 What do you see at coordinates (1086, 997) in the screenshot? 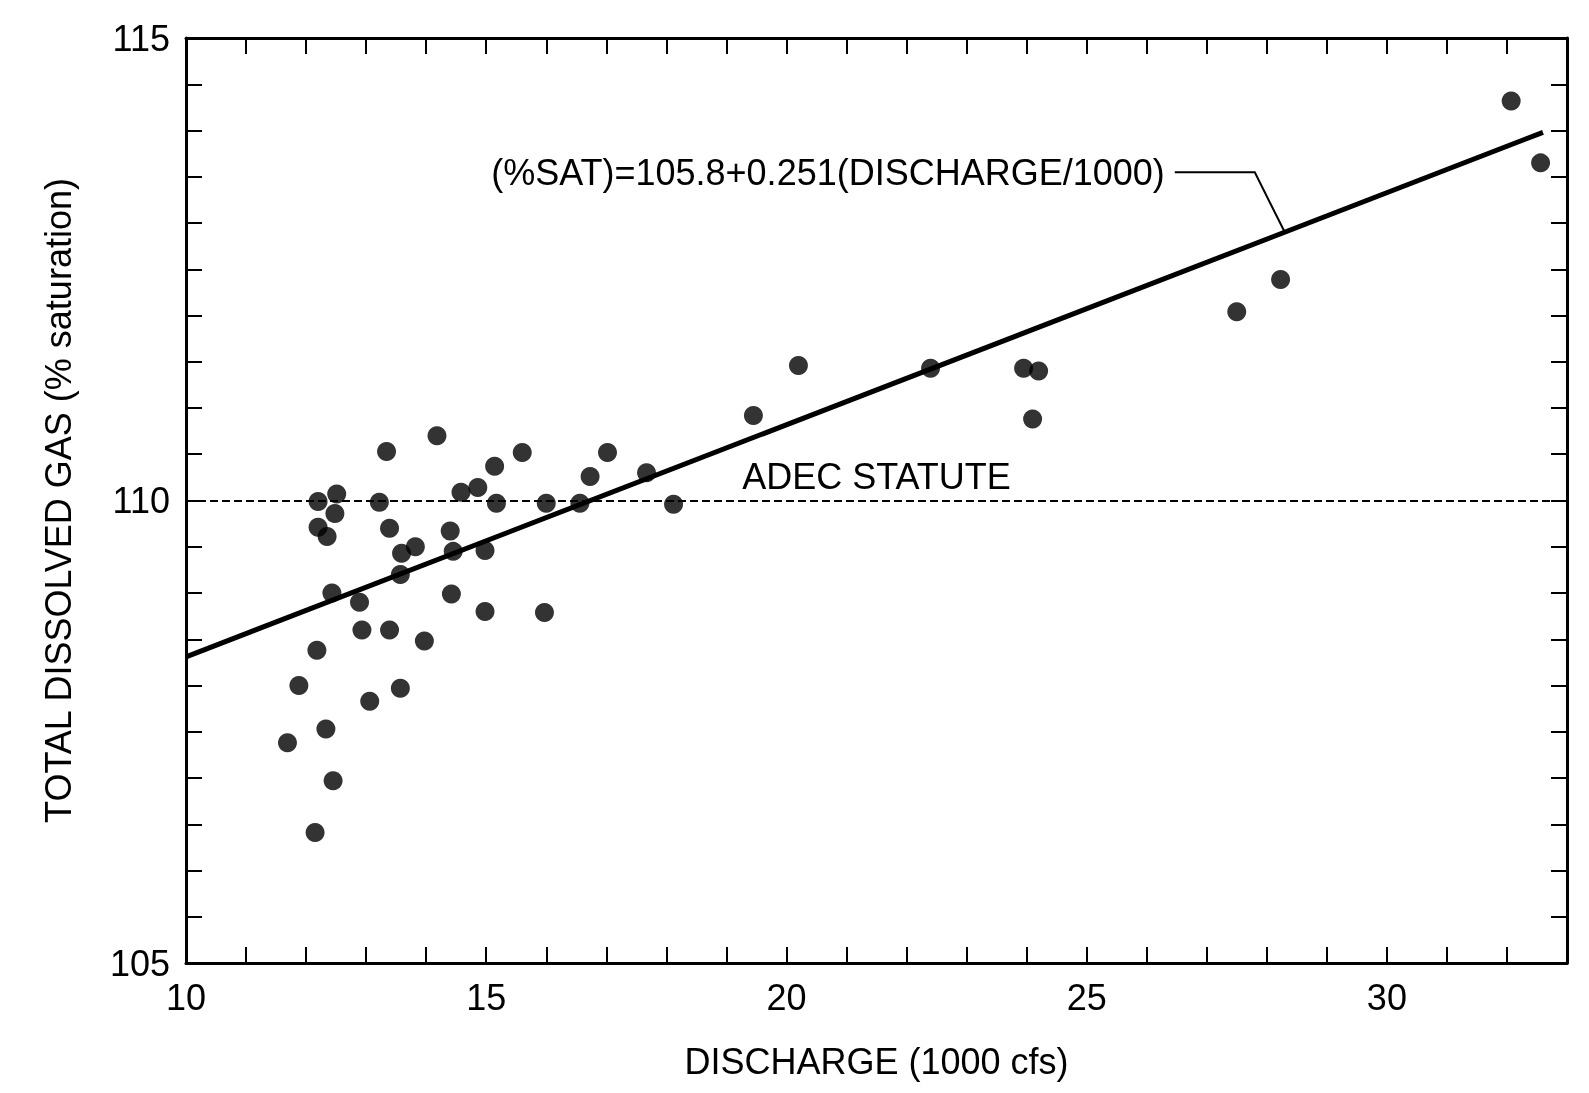
I see `x-tick-label: 25` at bounding box center [1086, 997].